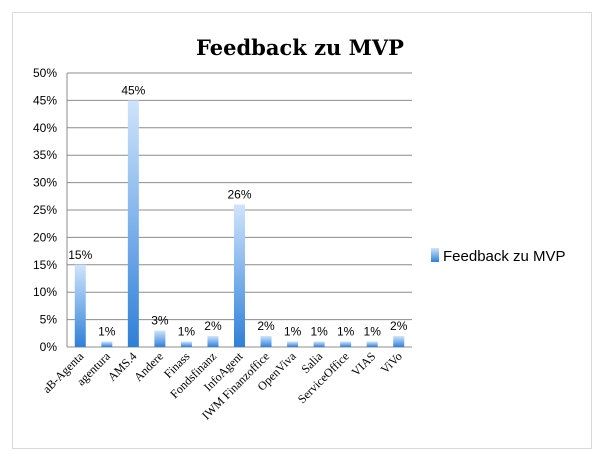  I want to click on y-tick-label: 40%, so click(45, 128).